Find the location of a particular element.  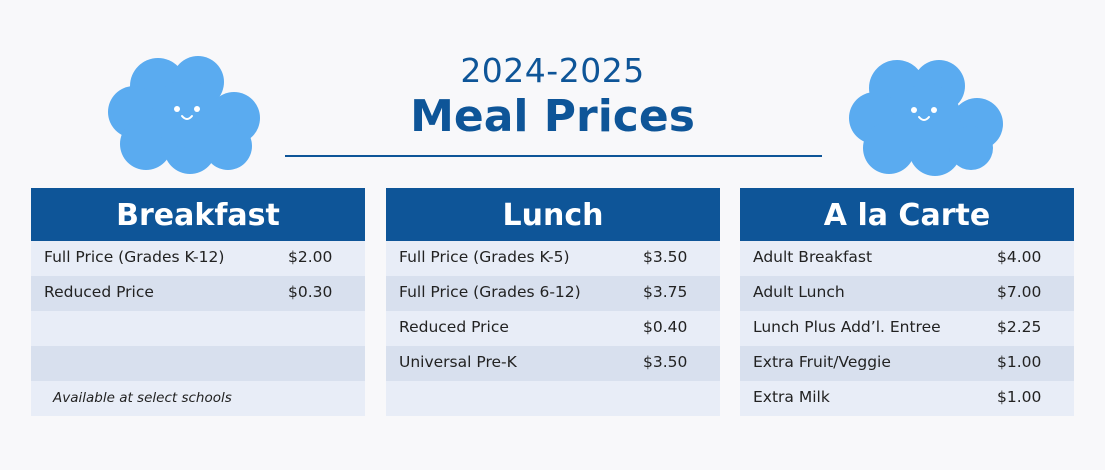

page-title: Meal Prices is located at coordinates (552, 116).